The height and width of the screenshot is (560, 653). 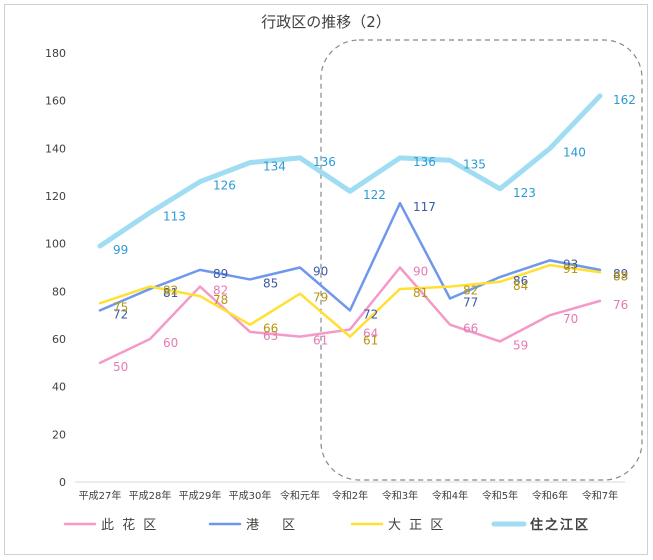 I want to click on data-label: 86, so click(x=520, y=281).